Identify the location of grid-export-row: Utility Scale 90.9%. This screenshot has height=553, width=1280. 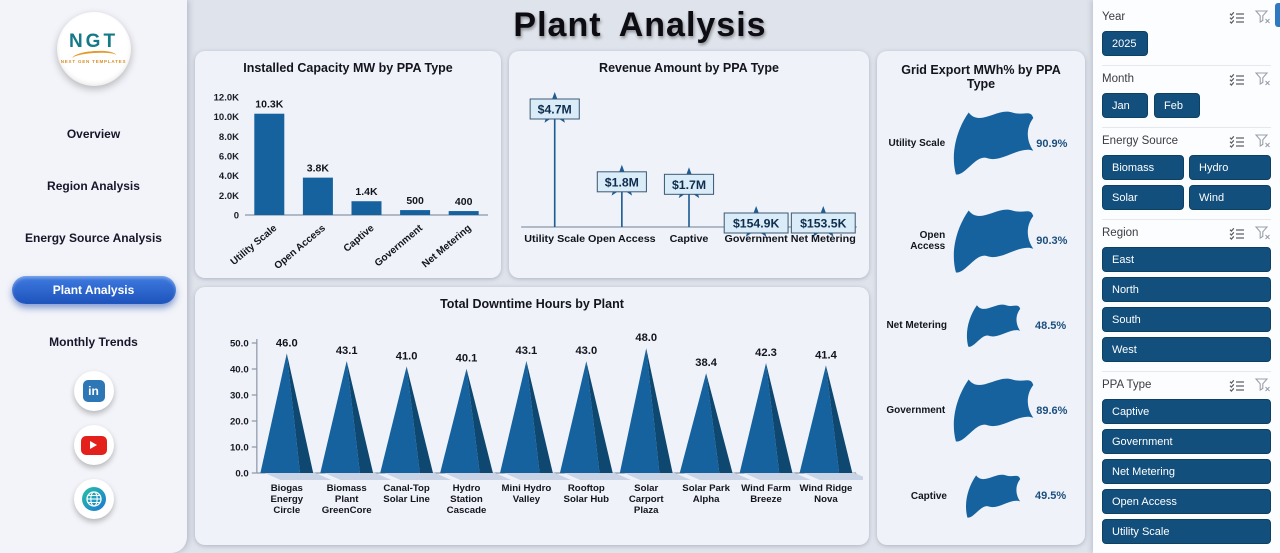
(981, 143).